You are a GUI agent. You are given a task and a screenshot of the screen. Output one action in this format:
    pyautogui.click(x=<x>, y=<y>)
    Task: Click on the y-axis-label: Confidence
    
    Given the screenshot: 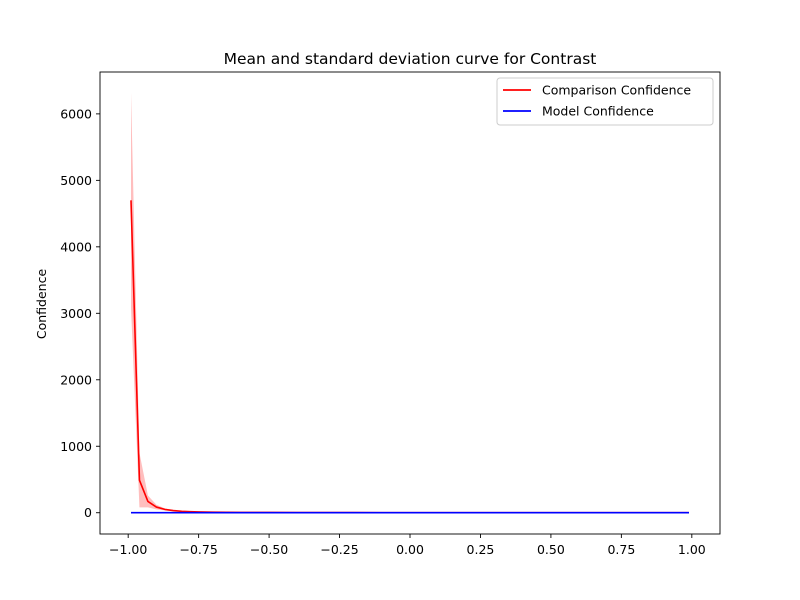 What is the action you would take?
    pyautogui.click(x=41, y=304)
    